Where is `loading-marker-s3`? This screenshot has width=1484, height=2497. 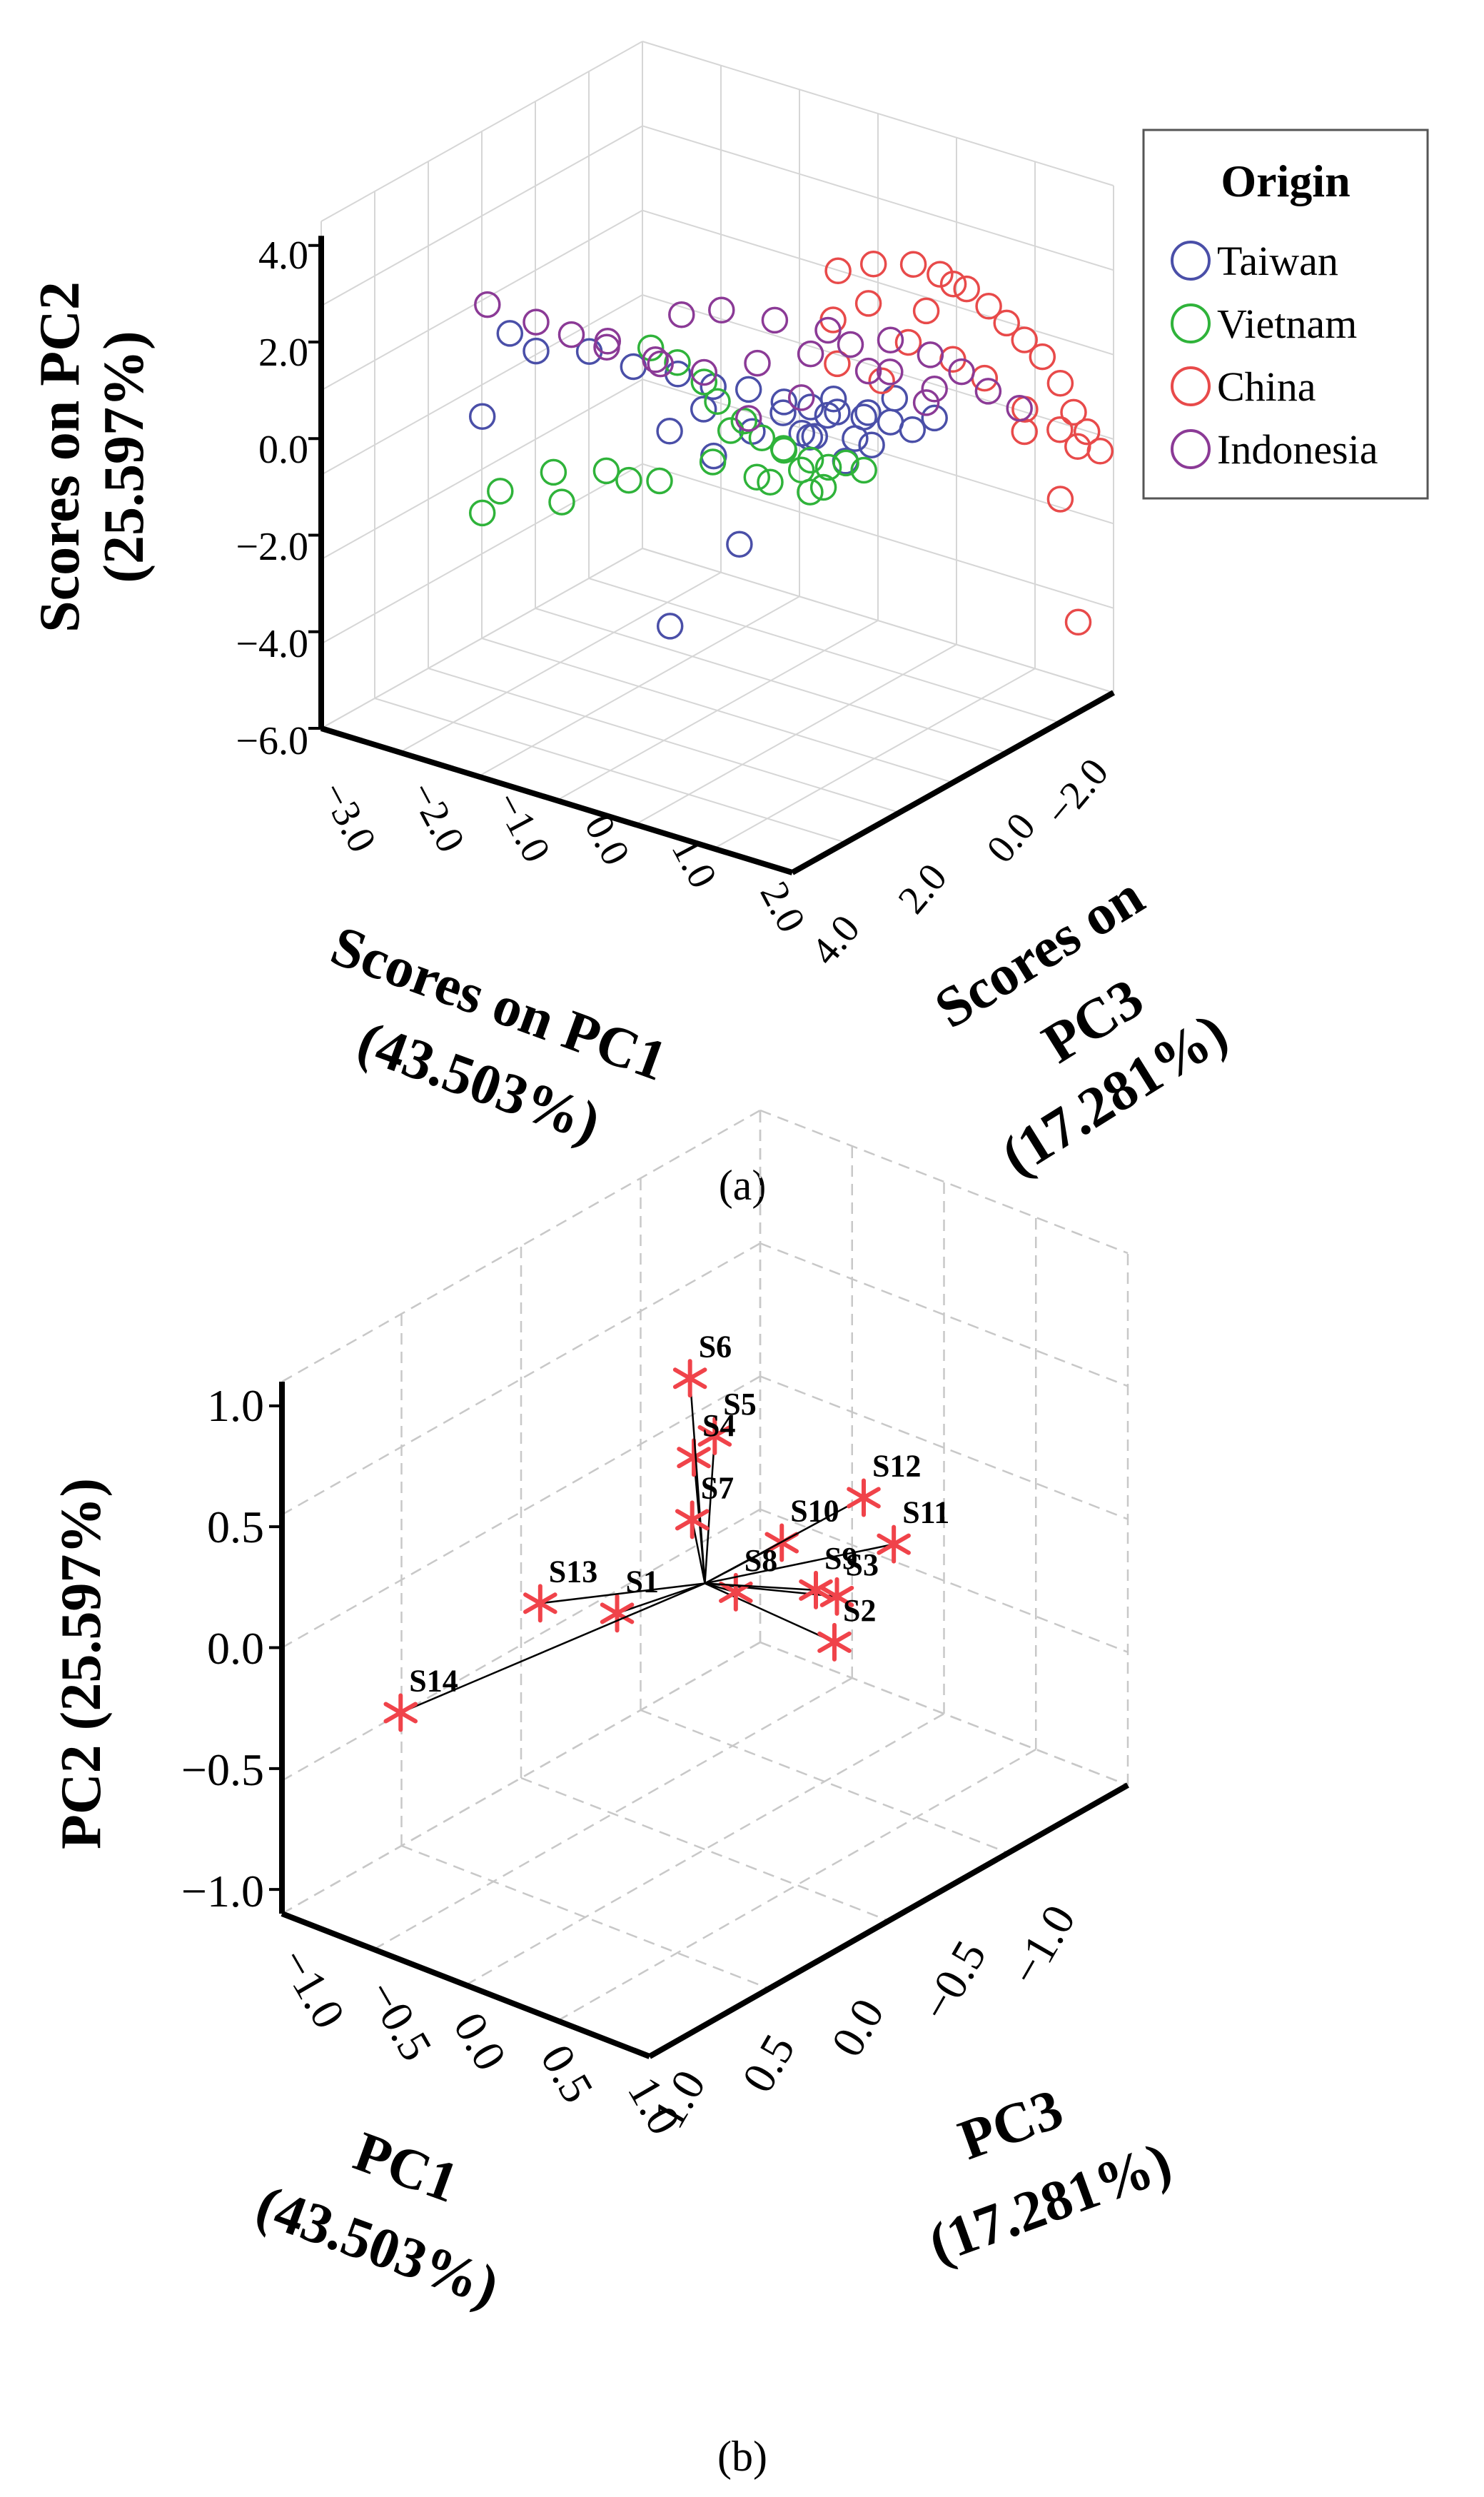
loading-marker-s3 is located at coordinates (836, 1596).